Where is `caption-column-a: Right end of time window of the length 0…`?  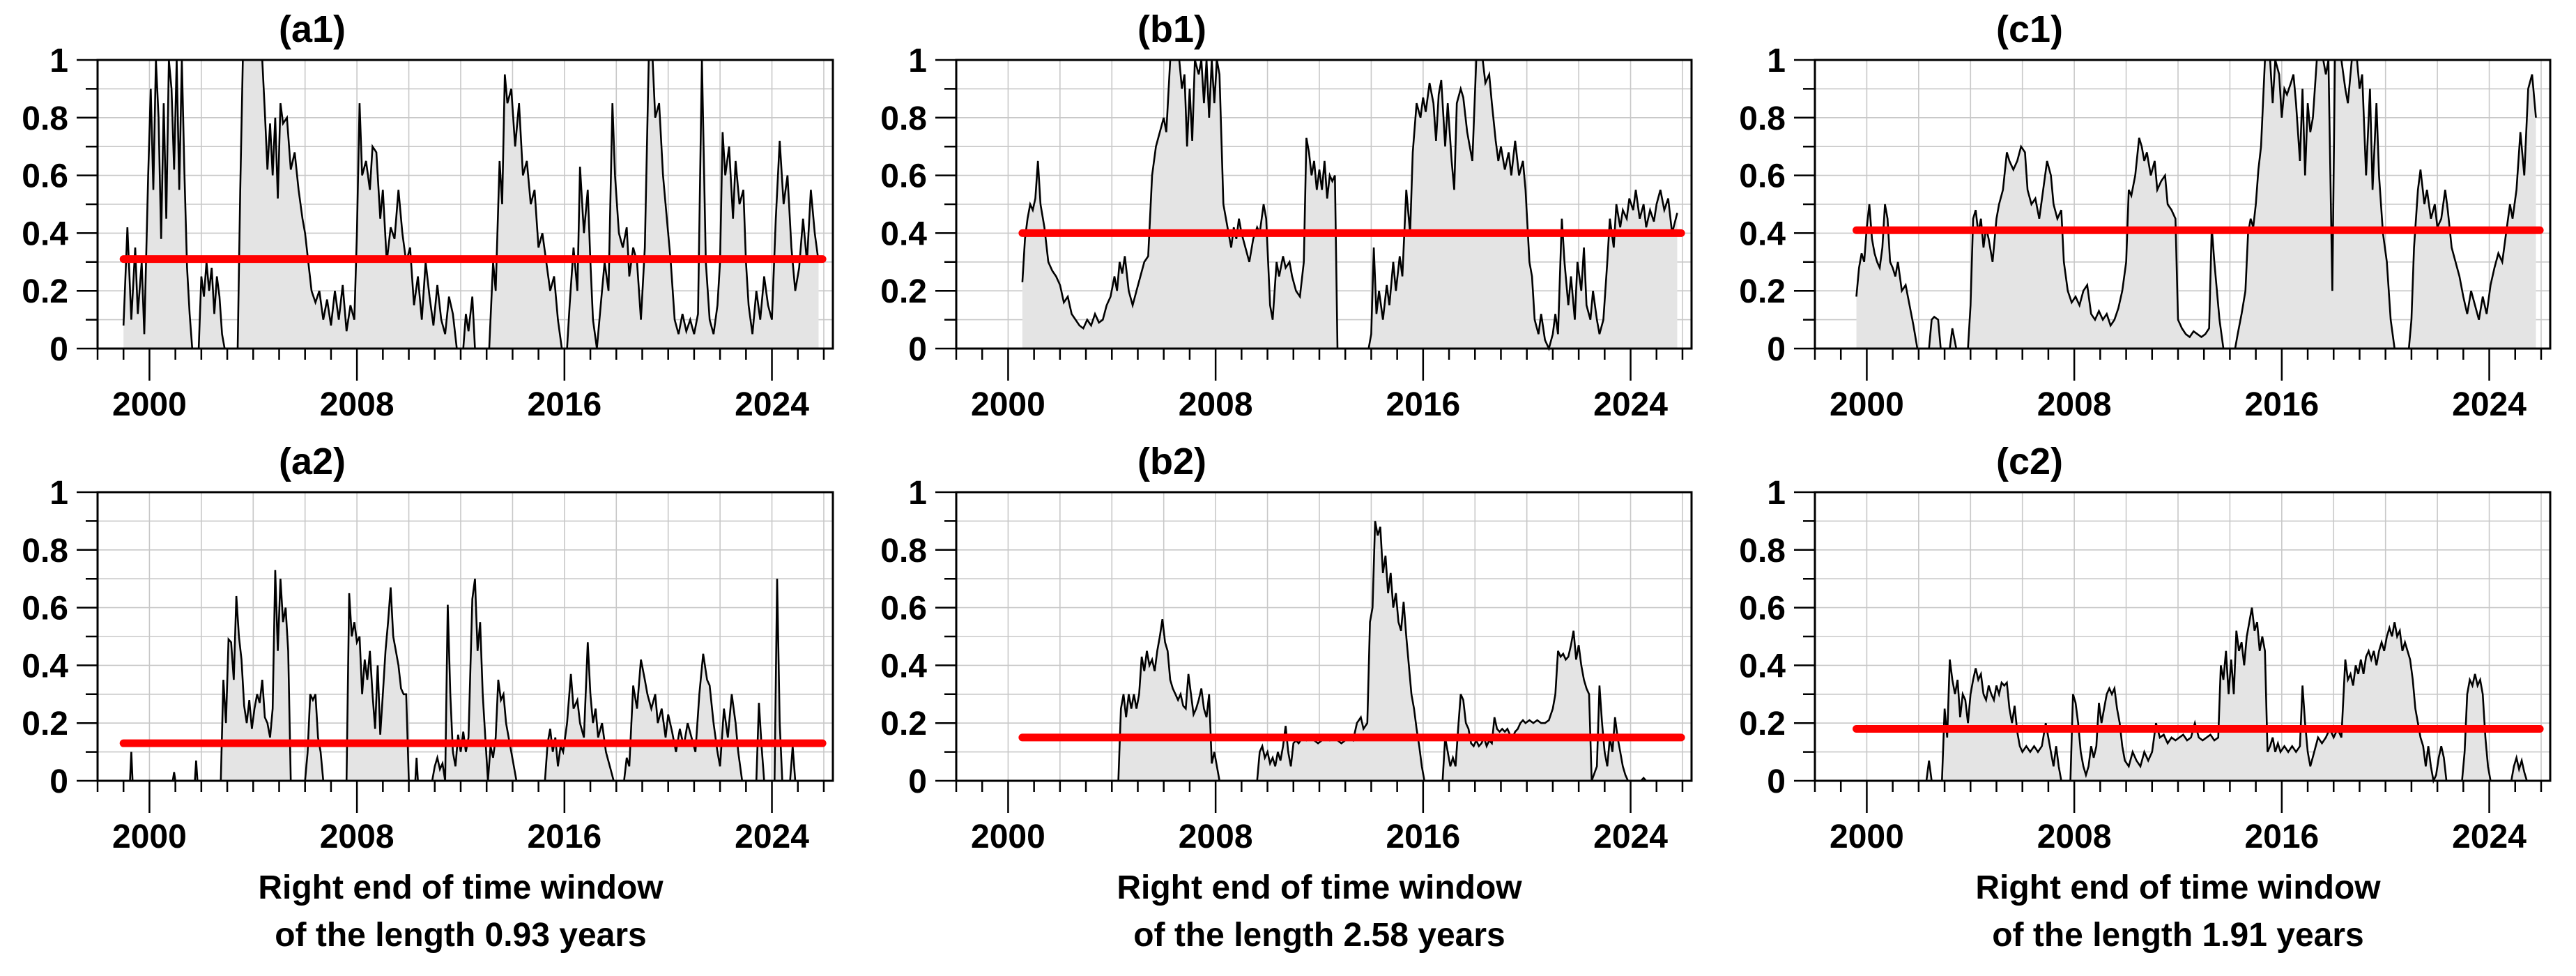 caption-column-a: Right end of time window of the length 0… is located at coordinates (430, 920).